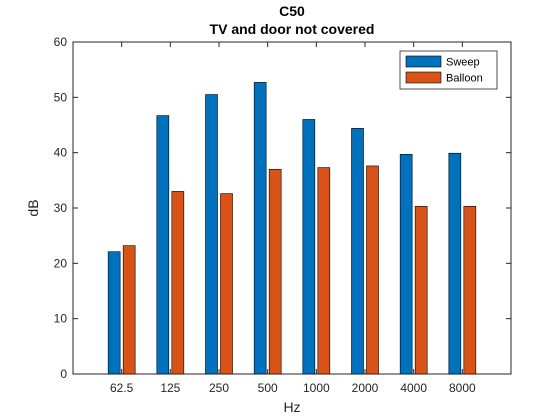  I want to click on y-axis-label: dB, so click(33, 207).